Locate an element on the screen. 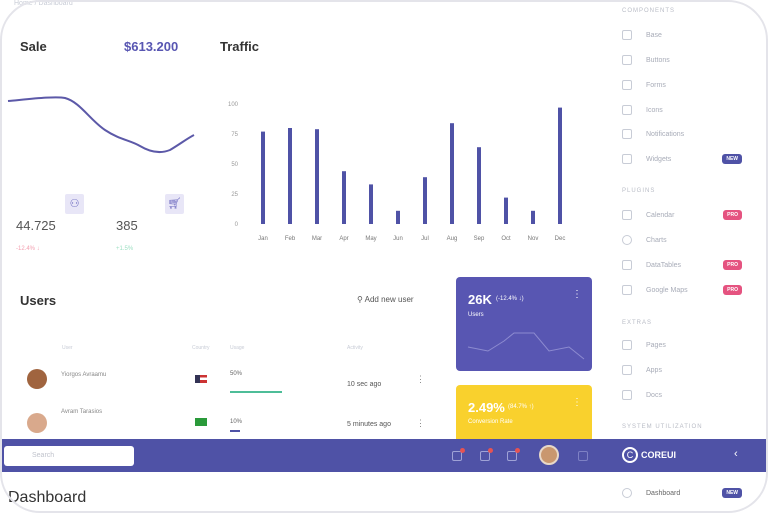  brand-name: COREUI is located at coordinates (659, 455).